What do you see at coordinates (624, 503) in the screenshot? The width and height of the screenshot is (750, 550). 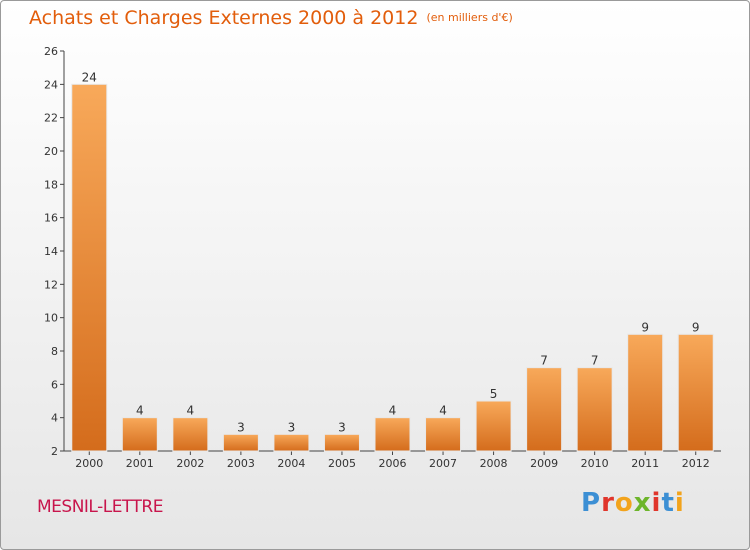 I see `logo-letter: o` at bounding box center [624, 503].